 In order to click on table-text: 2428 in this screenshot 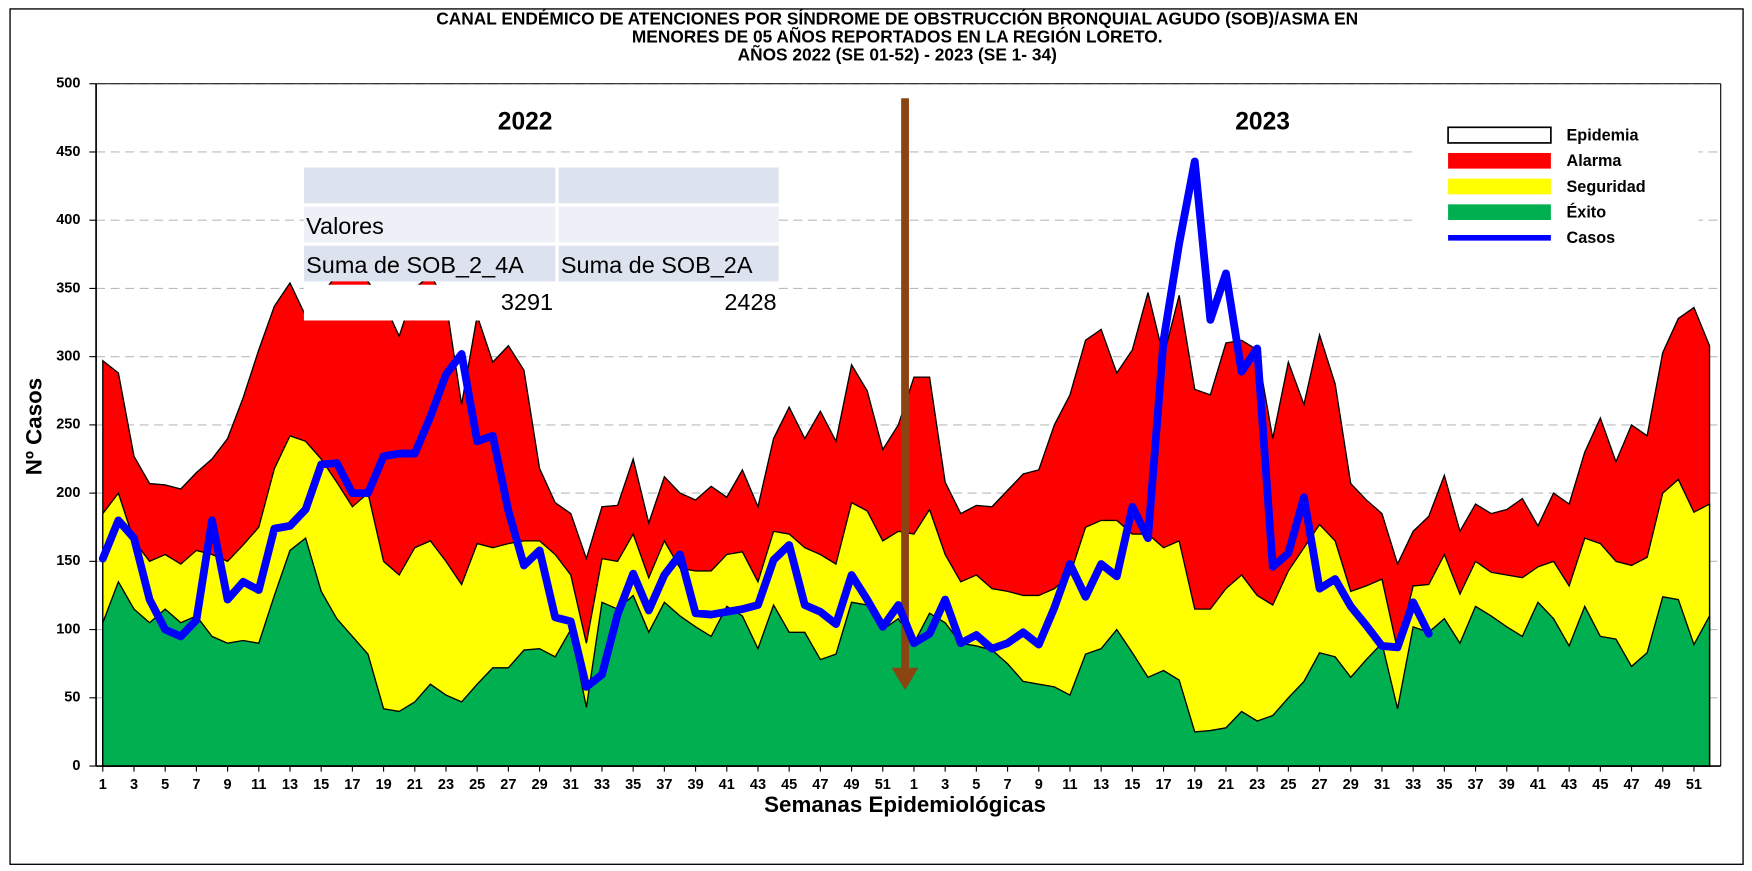, I will do `click(750, 302)`.